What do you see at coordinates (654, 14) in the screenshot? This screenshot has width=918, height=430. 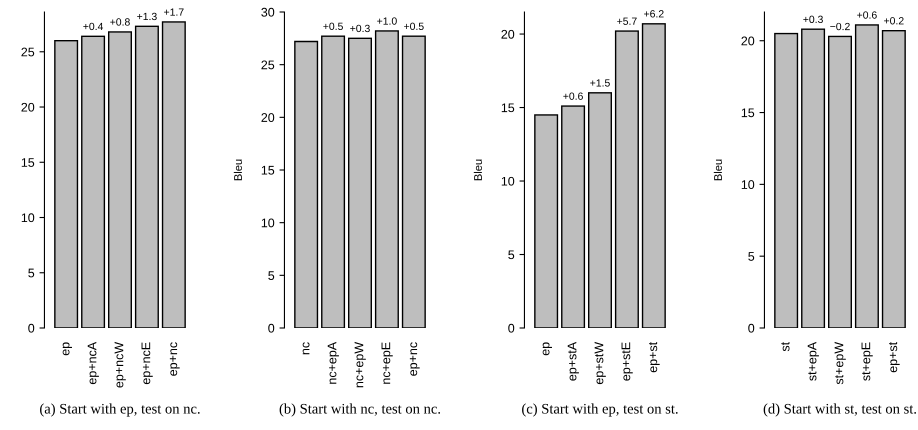 I see `annotation: +6.2` at bounding box center [654, 14].